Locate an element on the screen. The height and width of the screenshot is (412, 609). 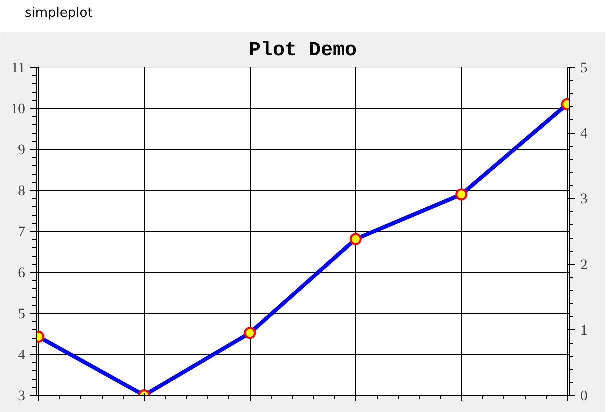
y-tick-label: 7 is located at coordinates (22, 232).